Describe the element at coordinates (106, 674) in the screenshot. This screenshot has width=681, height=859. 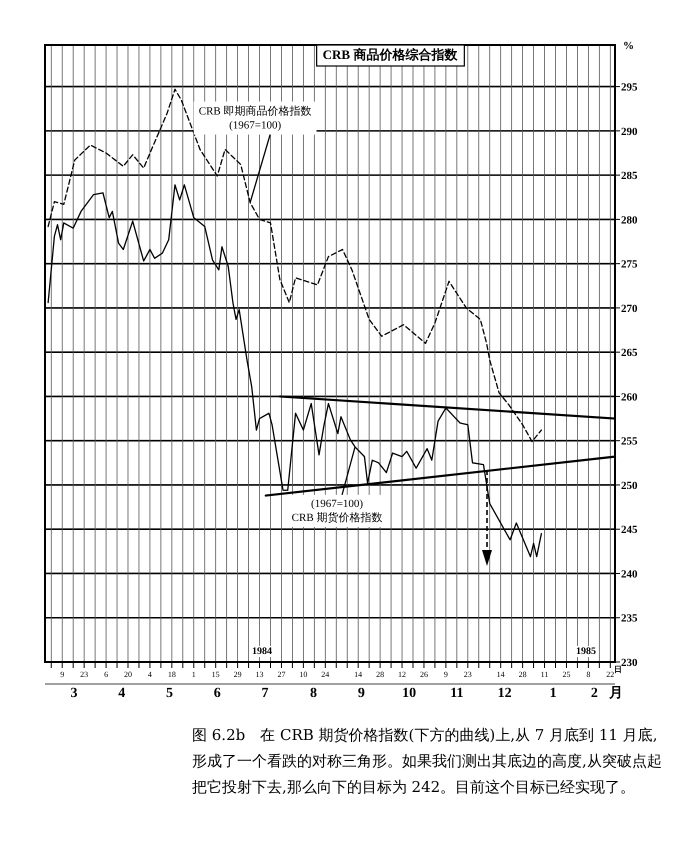
I see `x-tick-label: 6` at that location.